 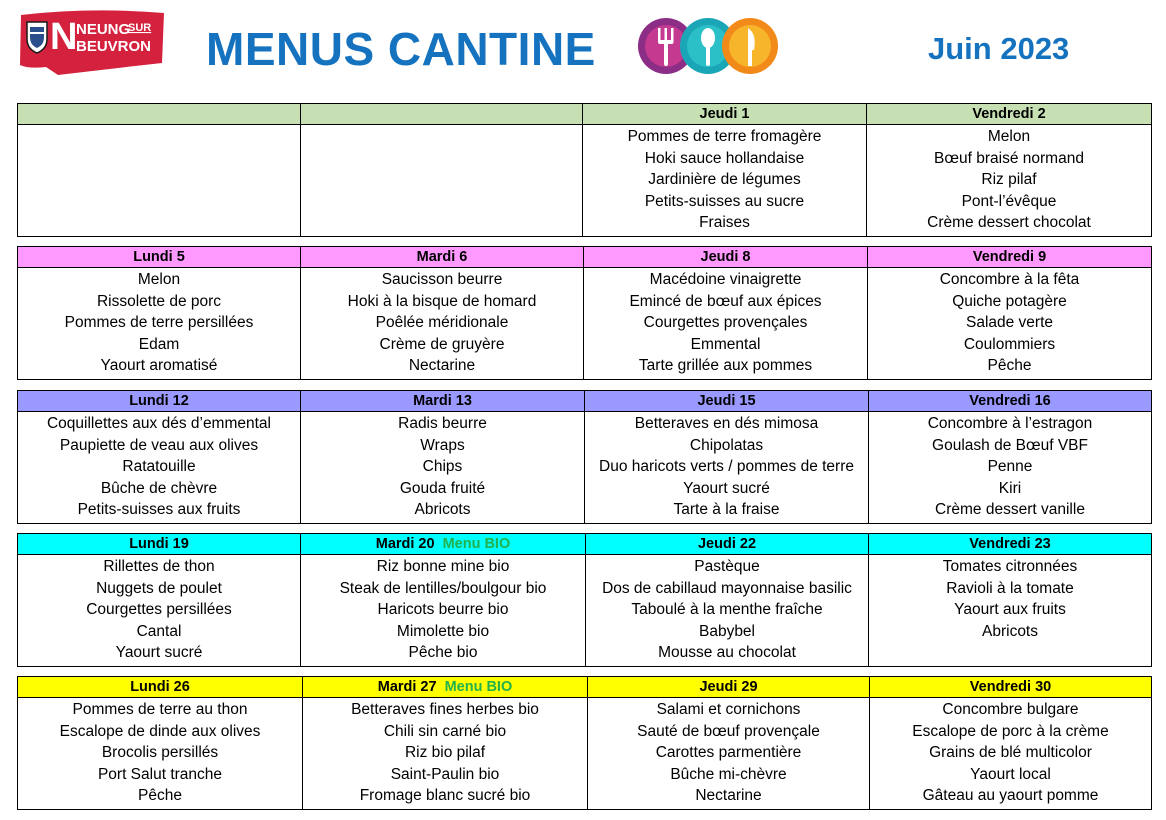 What do you see at coordinates (445, 795) in the screenshot?
I see `dish: Fromage blanc sucré bio` at bounding box center [445, 795].